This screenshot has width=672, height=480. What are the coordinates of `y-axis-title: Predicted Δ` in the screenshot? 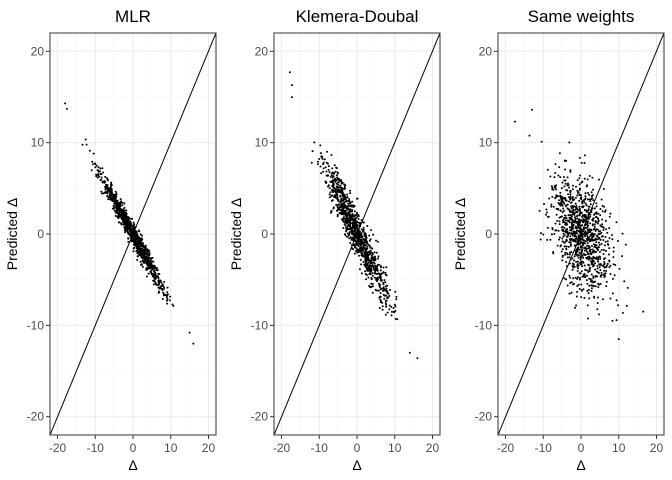 It's located at (460, 234).